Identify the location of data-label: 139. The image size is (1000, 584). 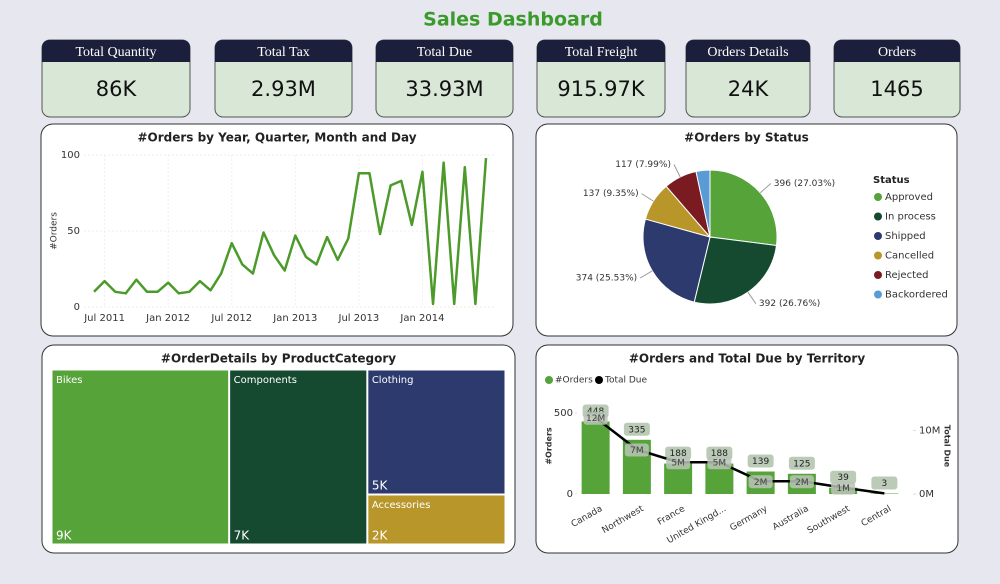
(760, 462).